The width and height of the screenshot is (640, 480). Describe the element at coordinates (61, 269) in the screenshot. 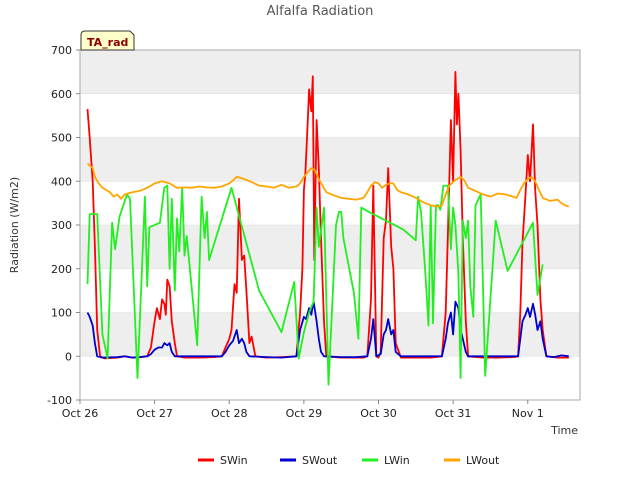

I see `y-tick-label: 200` at that location.